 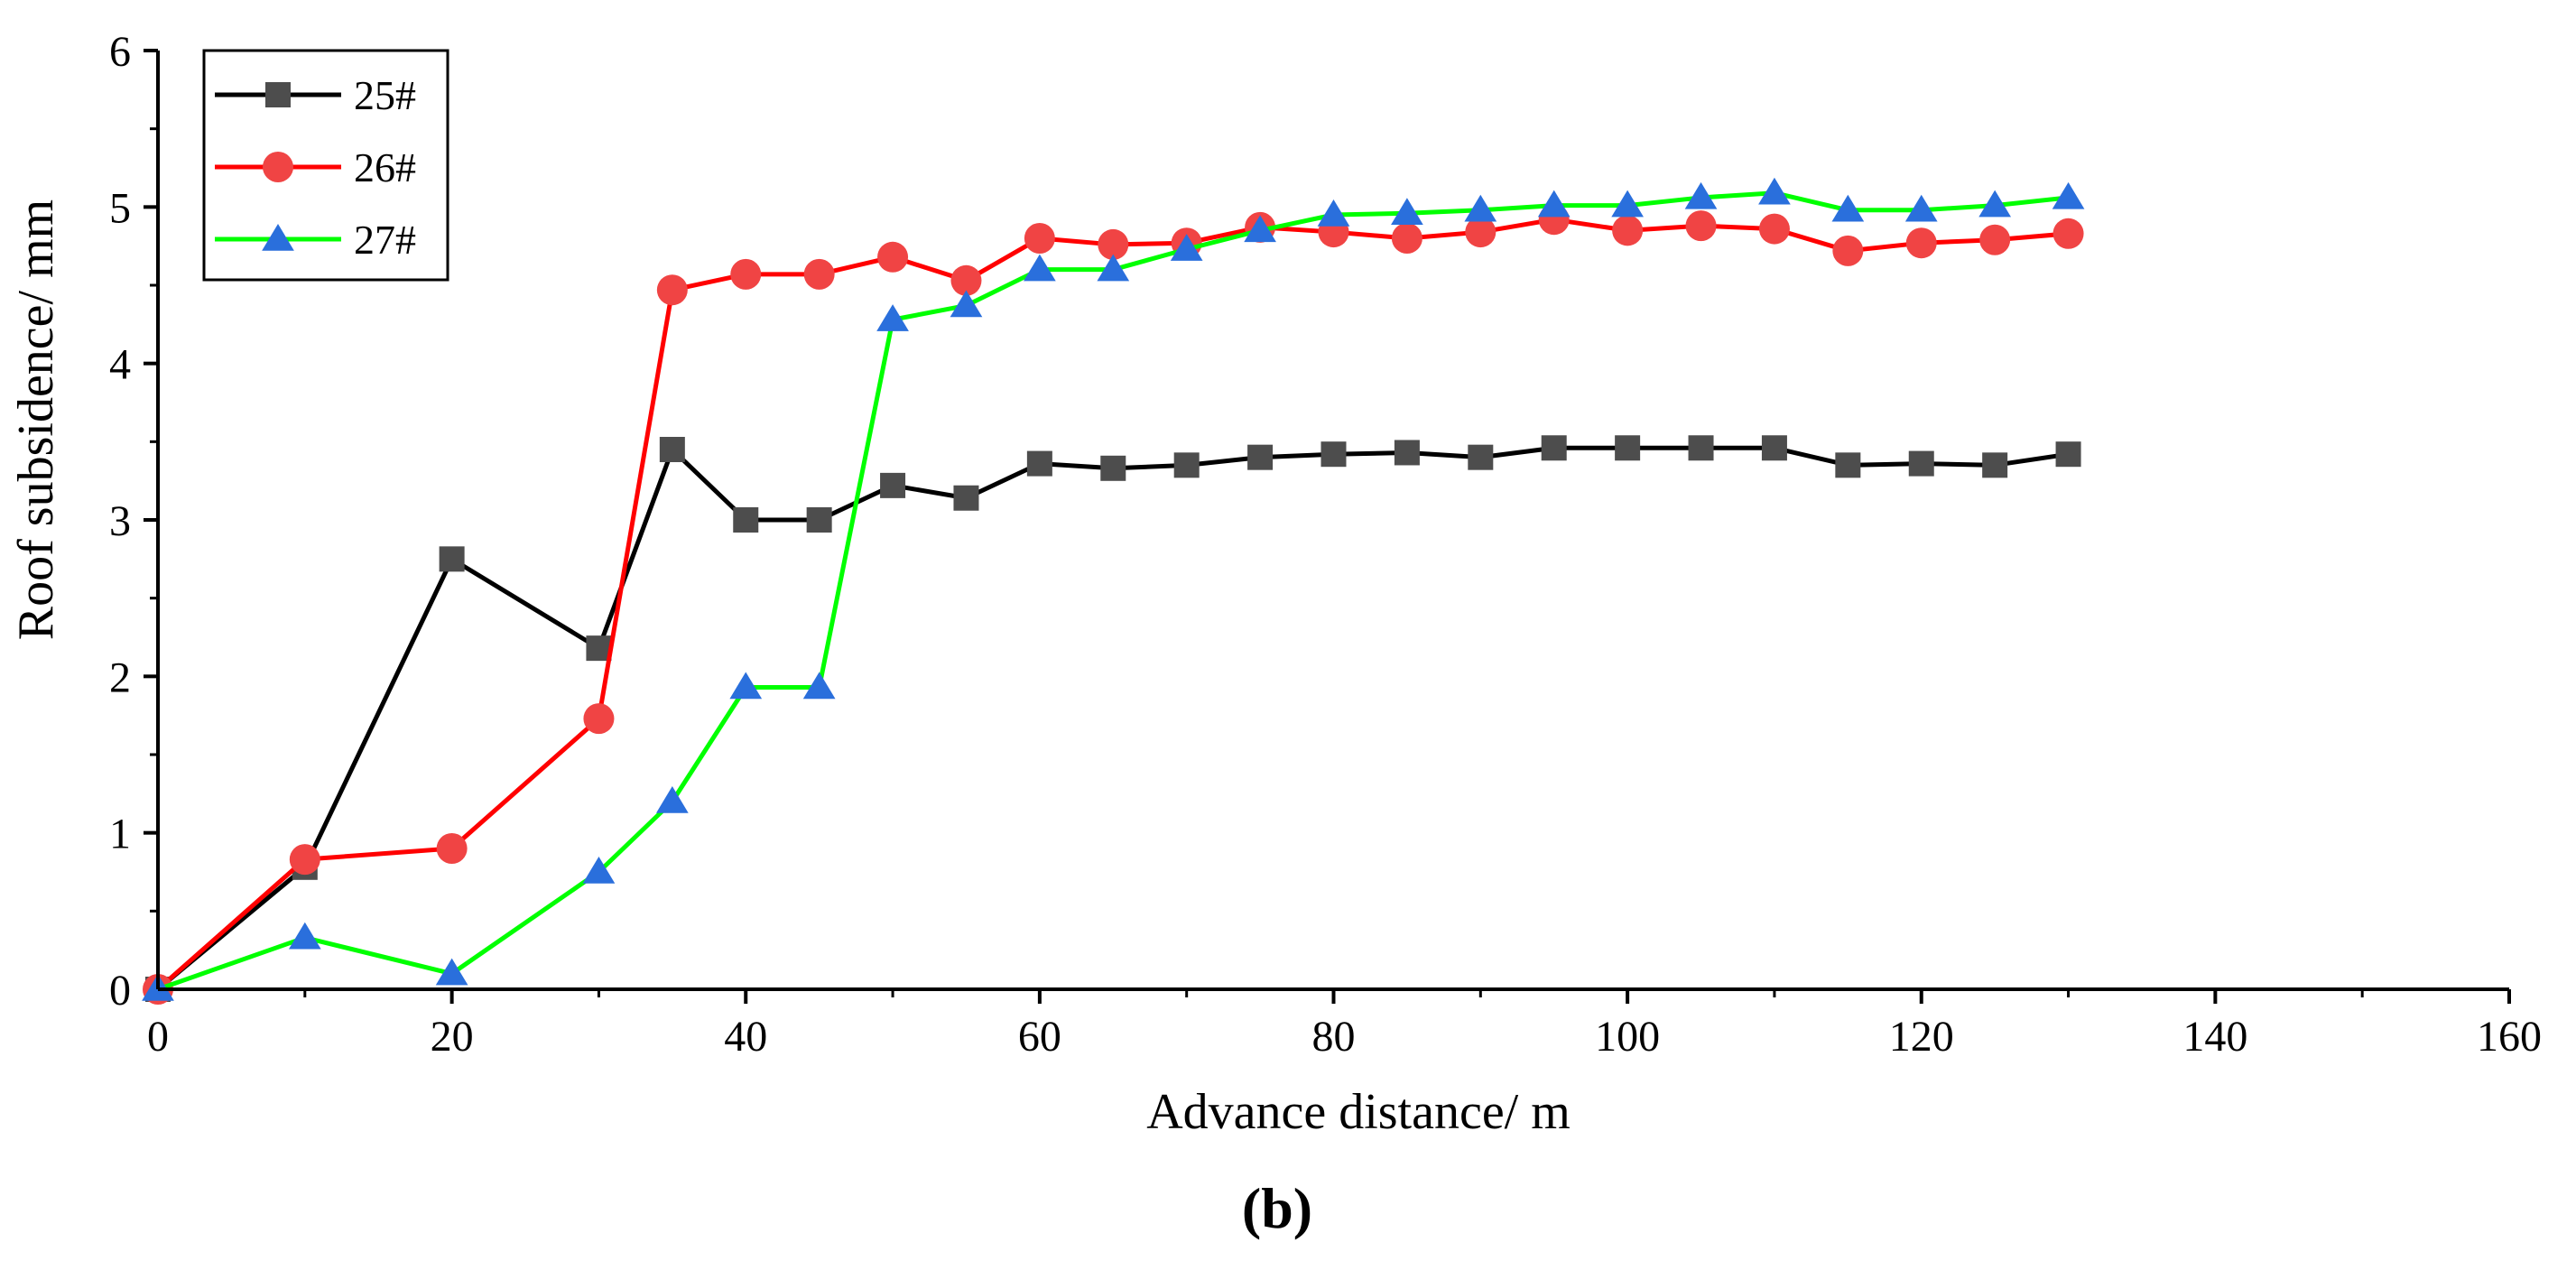 I want to click on x-tick-label: 160, so click(x=2509, y=1037).